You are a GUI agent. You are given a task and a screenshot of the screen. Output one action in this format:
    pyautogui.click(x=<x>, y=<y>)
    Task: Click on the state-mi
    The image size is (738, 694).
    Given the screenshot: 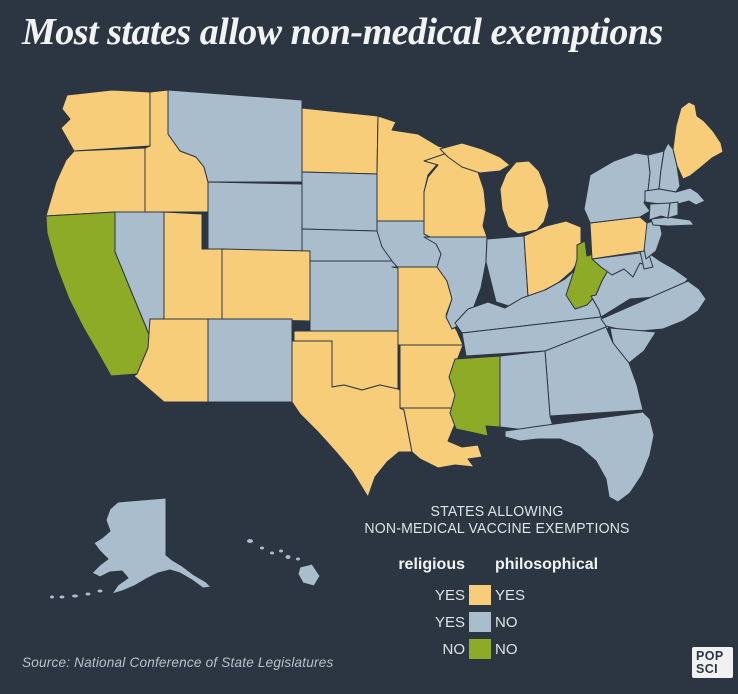 What is the action you would take?
    pyautogui.click(x=494, y=188)
    